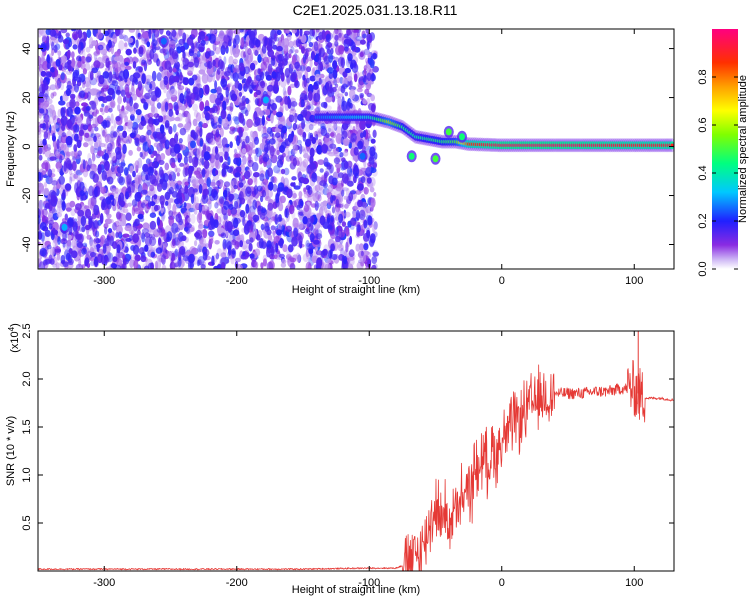 This screenshot has height=600, width=750. Describe the element at coordinates (104, 583) in the screenshot. I see `snr-x-tick-label: -300` at that location.